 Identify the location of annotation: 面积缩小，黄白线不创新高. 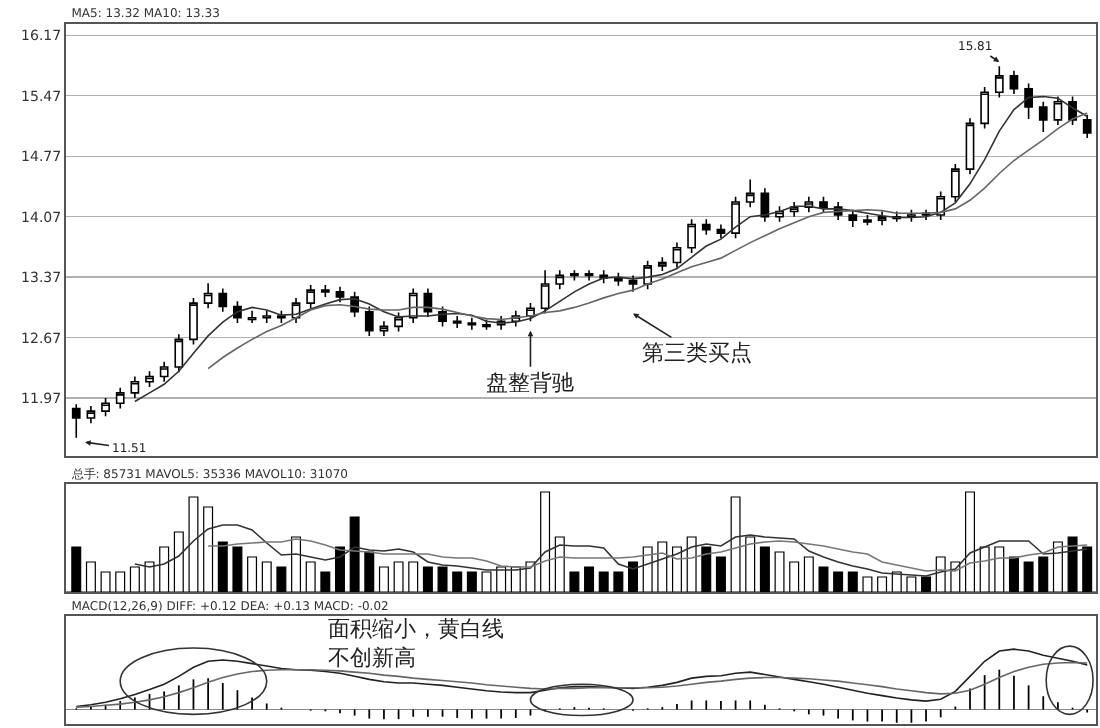
(416, 643).